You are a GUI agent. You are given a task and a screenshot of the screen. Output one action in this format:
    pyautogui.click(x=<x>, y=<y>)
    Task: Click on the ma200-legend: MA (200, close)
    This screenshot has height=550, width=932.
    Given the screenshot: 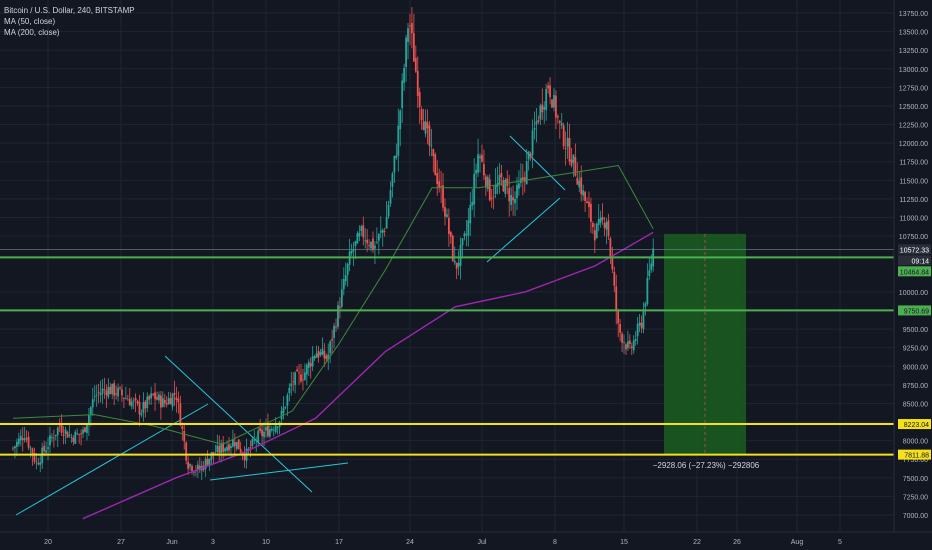 What is the action you would take?
    pyautogui.click(x=32, y=32)
    